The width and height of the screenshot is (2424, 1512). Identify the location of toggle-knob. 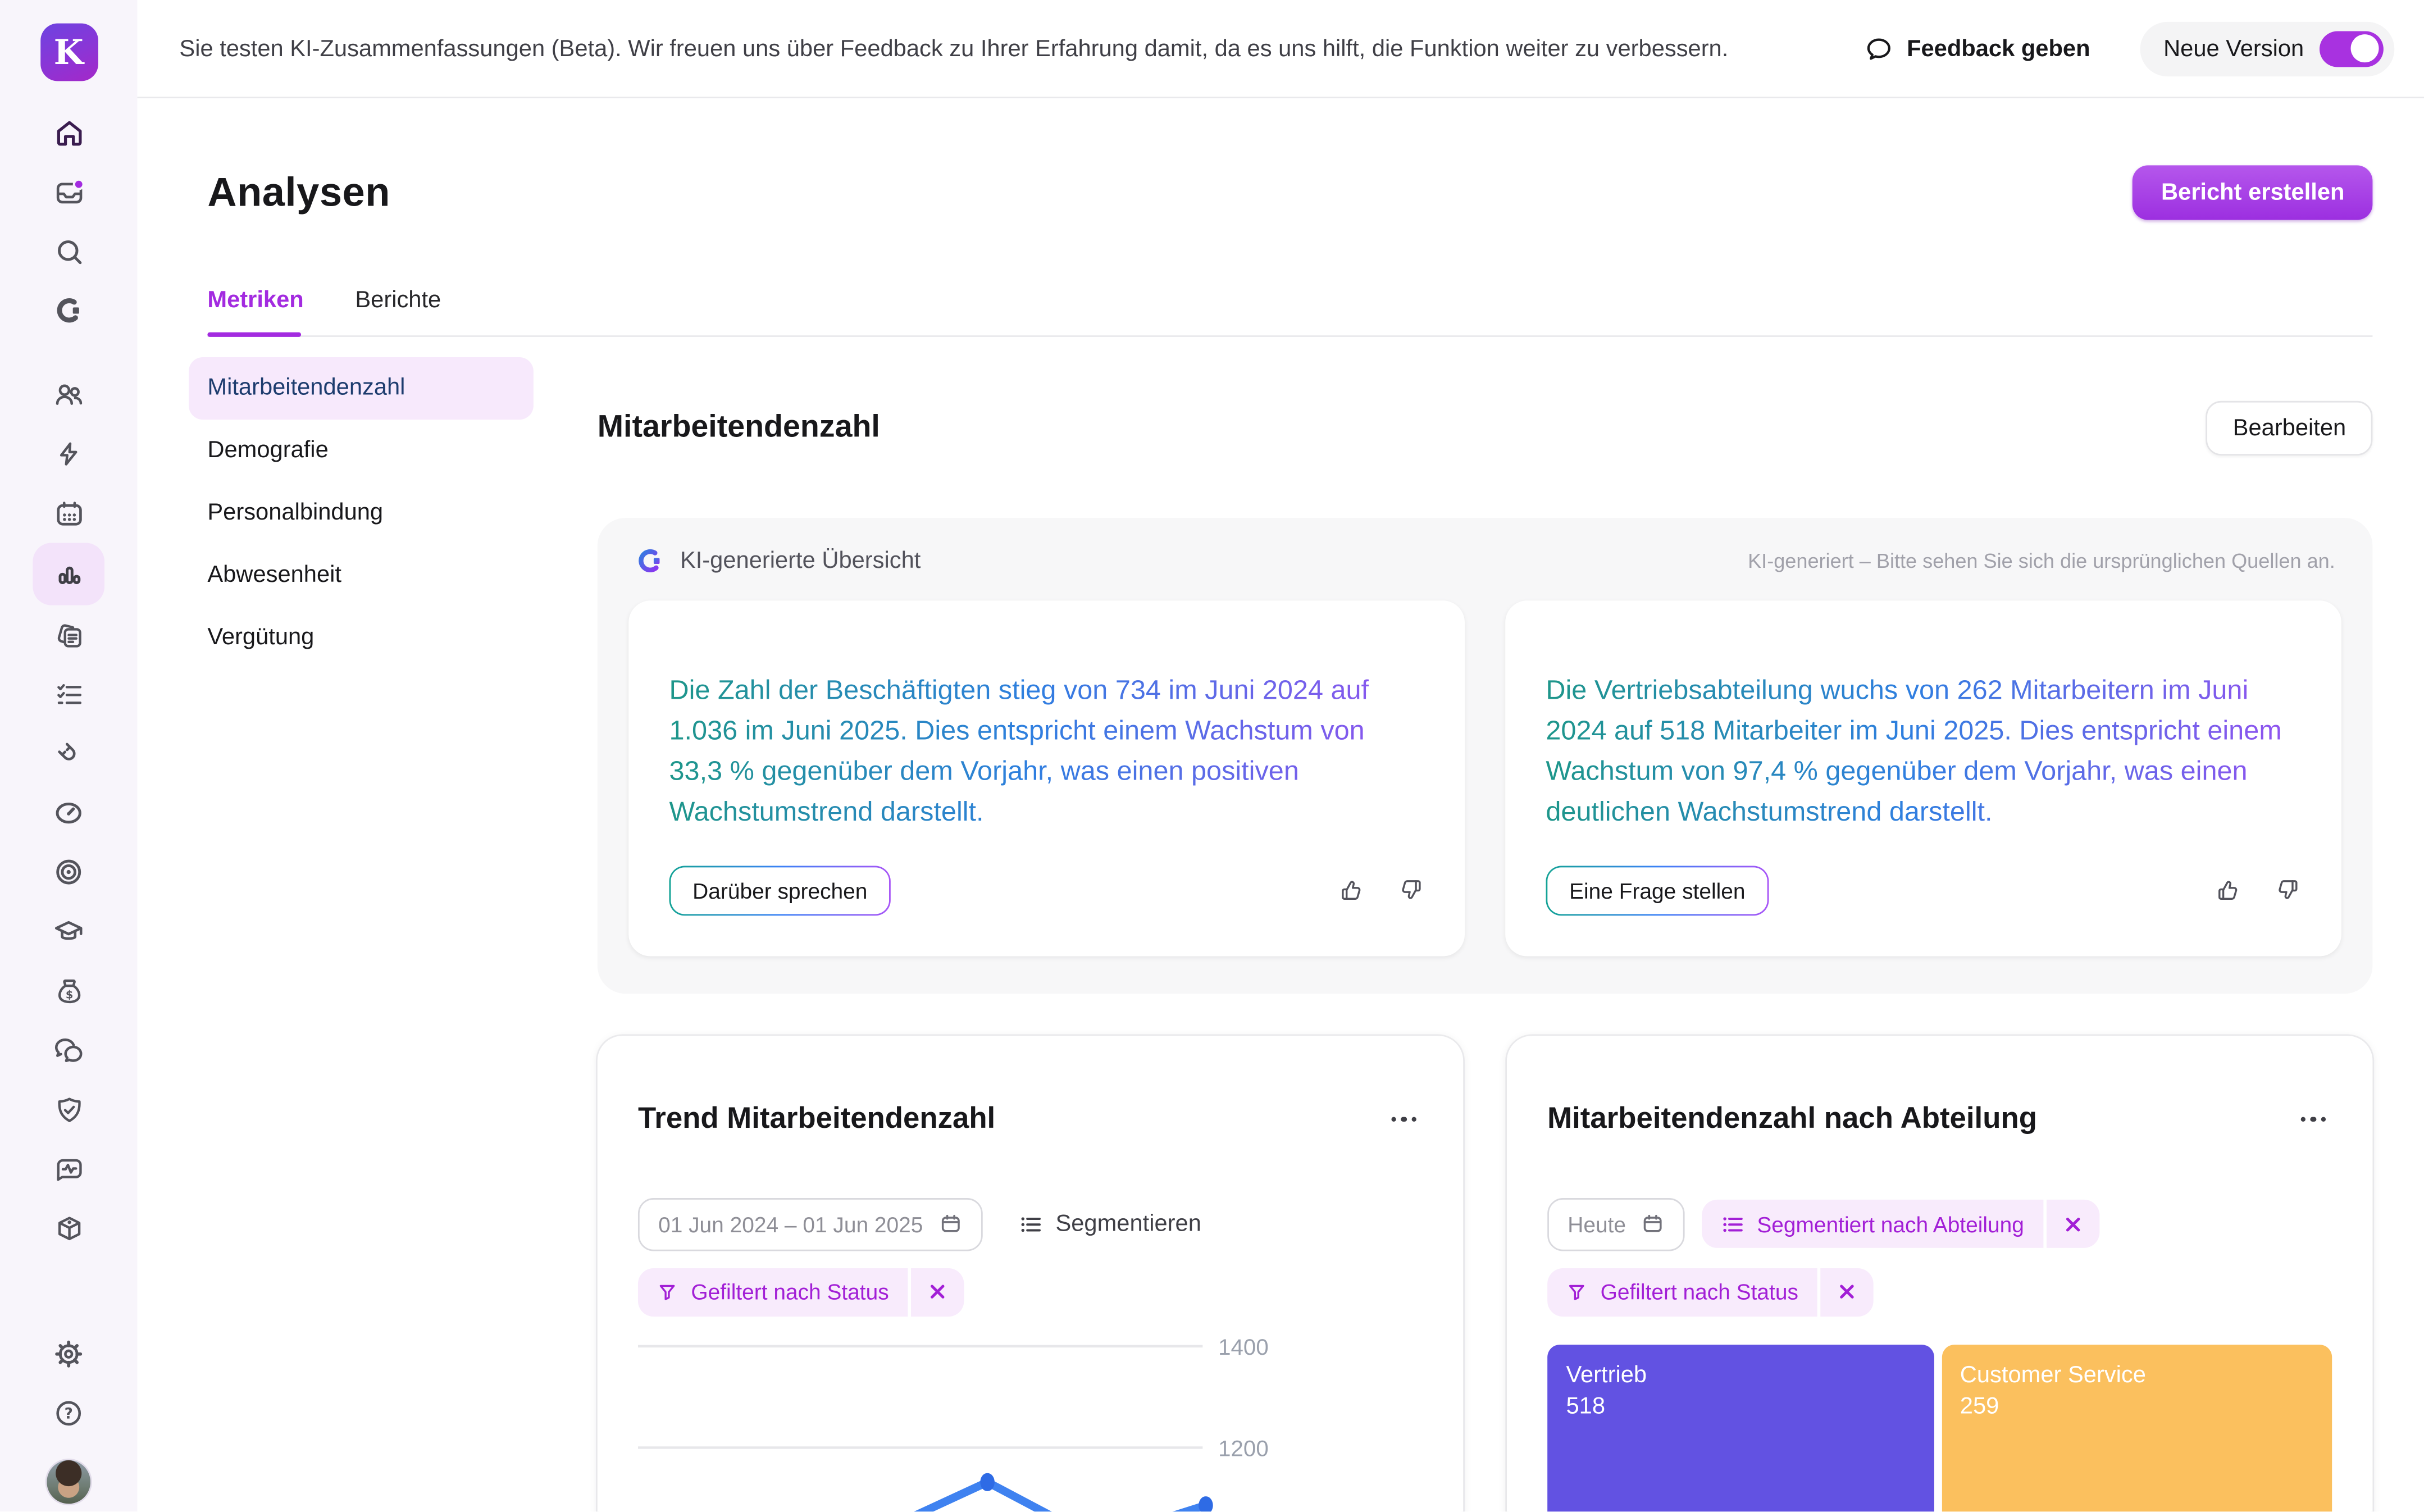
(2364, 48).